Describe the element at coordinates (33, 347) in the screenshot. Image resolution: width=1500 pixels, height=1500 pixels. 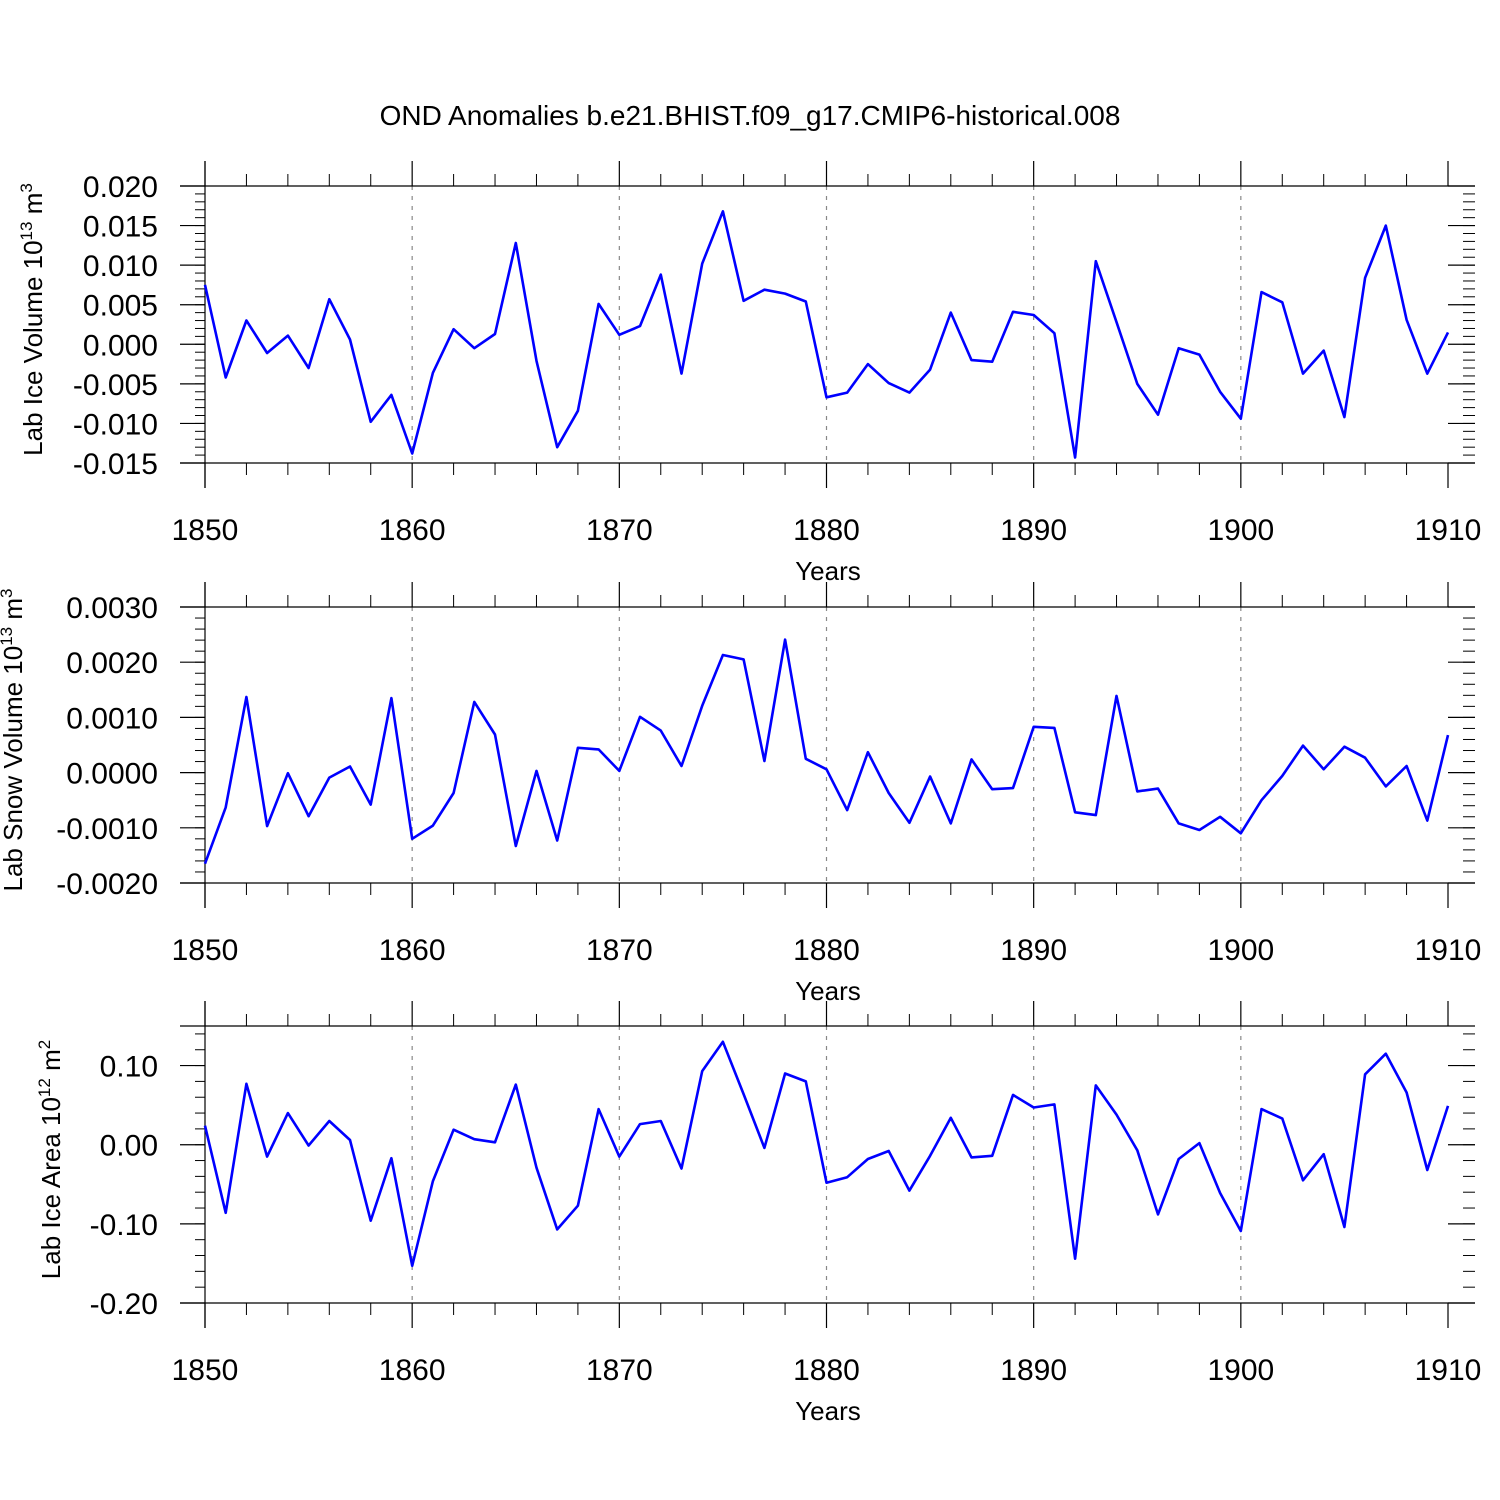
I see `y-axis-title-text: Lab Ice Volume 10` at that location.